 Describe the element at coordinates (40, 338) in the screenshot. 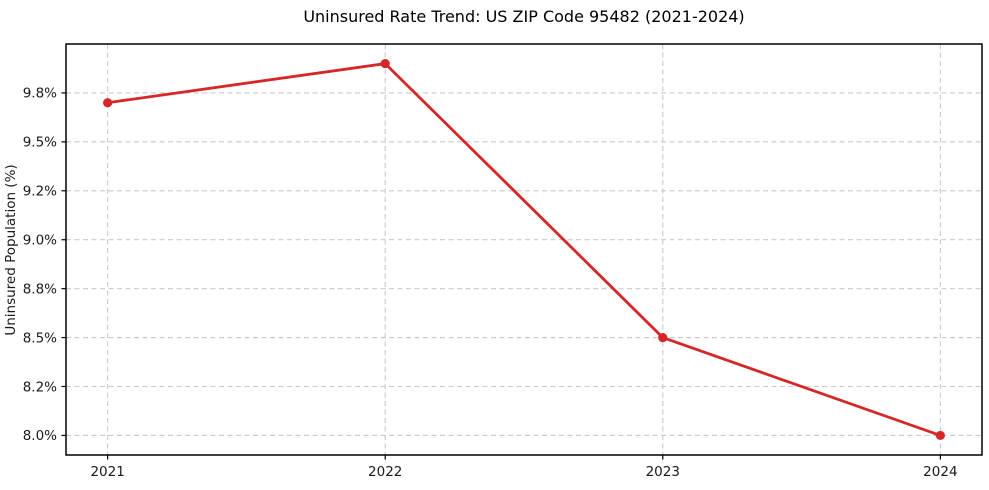

I see `y-tick-label: 8.5%` at that location.